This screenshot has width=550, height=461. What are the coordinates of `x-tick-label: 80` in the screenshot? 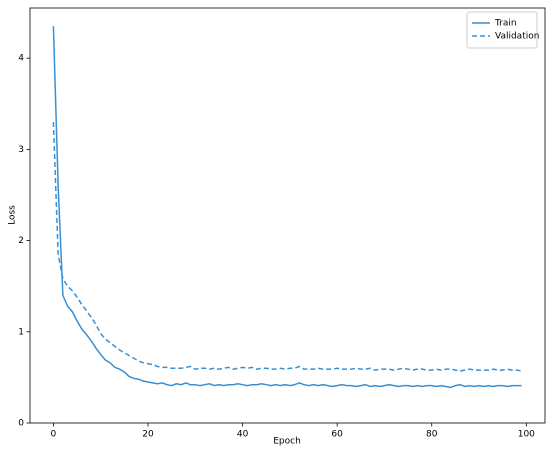 It's located at (432, 435).